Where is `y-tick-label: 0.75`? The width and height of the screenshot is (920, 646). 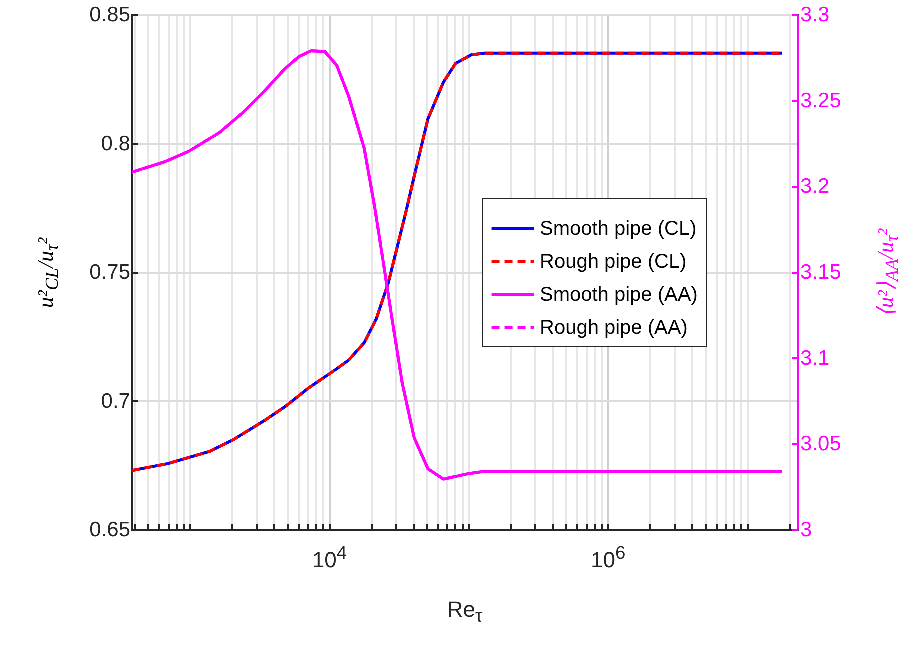 y-tick-label: 0.75 is located at coordinates (110, 272).